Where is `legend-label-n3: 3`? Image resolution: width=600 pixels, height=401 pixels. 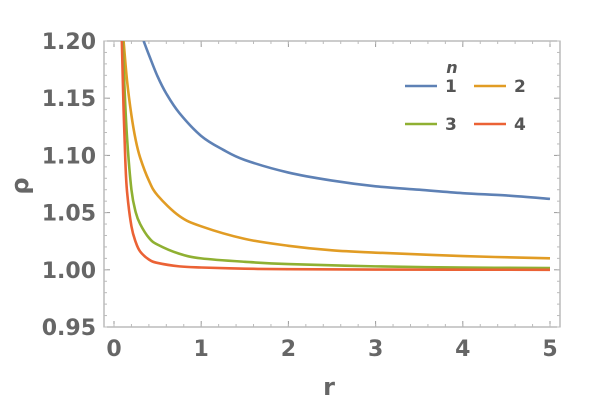 legend-label-n3: 3 is located at coordinates (451, 125).